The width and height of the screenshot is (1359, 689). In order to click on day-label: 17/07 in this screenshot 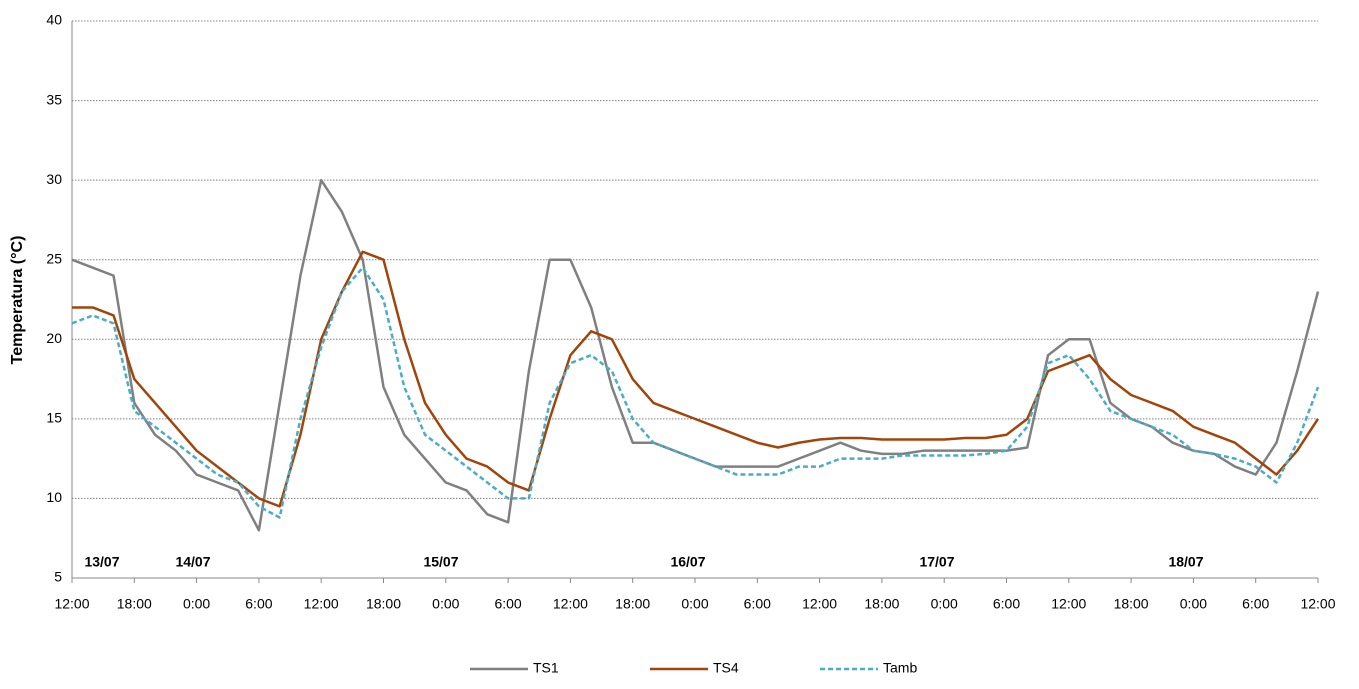, I will do `click(936, 562)`.